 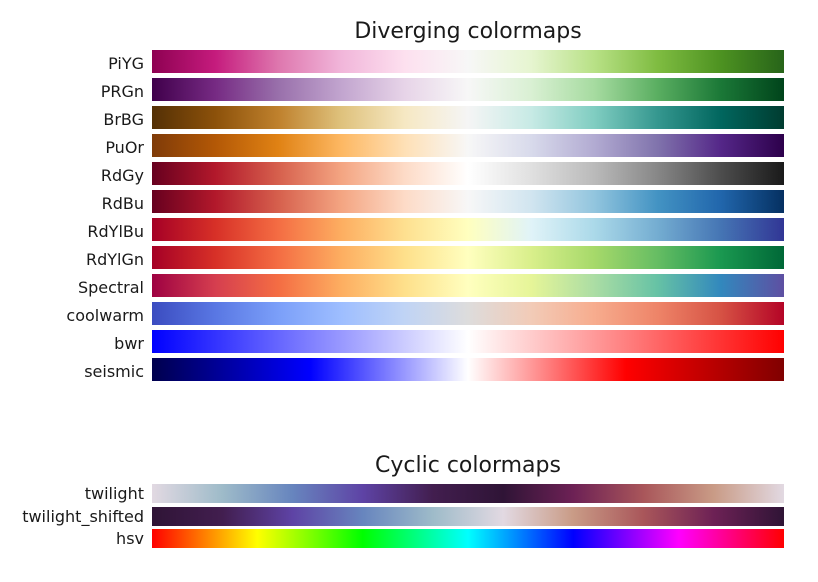 I want to click on colormap-row-seismic: seismic, so click(x=409, y=369).